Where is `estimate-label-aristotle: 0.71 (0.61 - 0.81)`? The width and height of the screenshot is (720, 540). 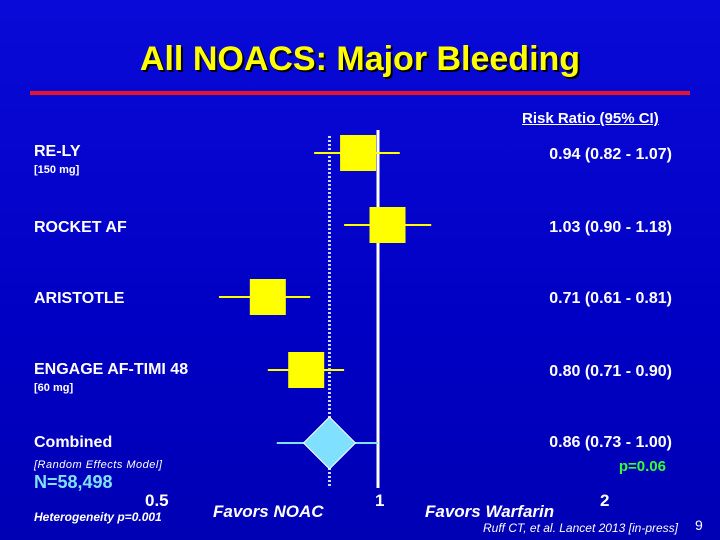
estimate-label-aristotle: 0.71 (0.61 - 0.81) is located at coordinates (610, 298).